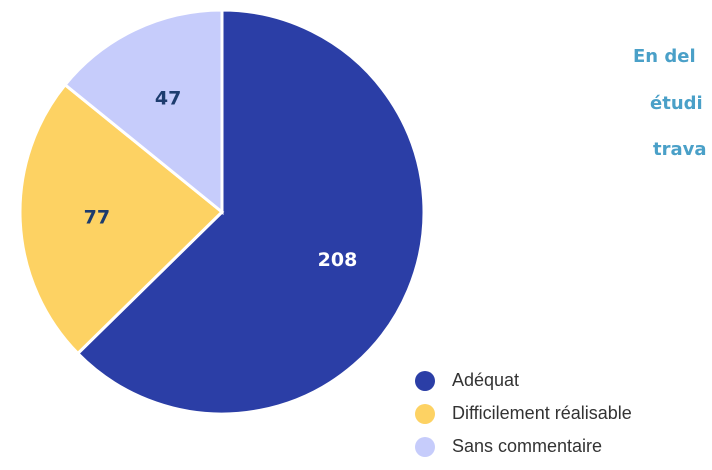 This screenshot has width=712, height=470. What do you see at coordinates (527, 446) in the screenshot?
I see `legend-label: Sans commentaire` at bounding box center [527, 446].